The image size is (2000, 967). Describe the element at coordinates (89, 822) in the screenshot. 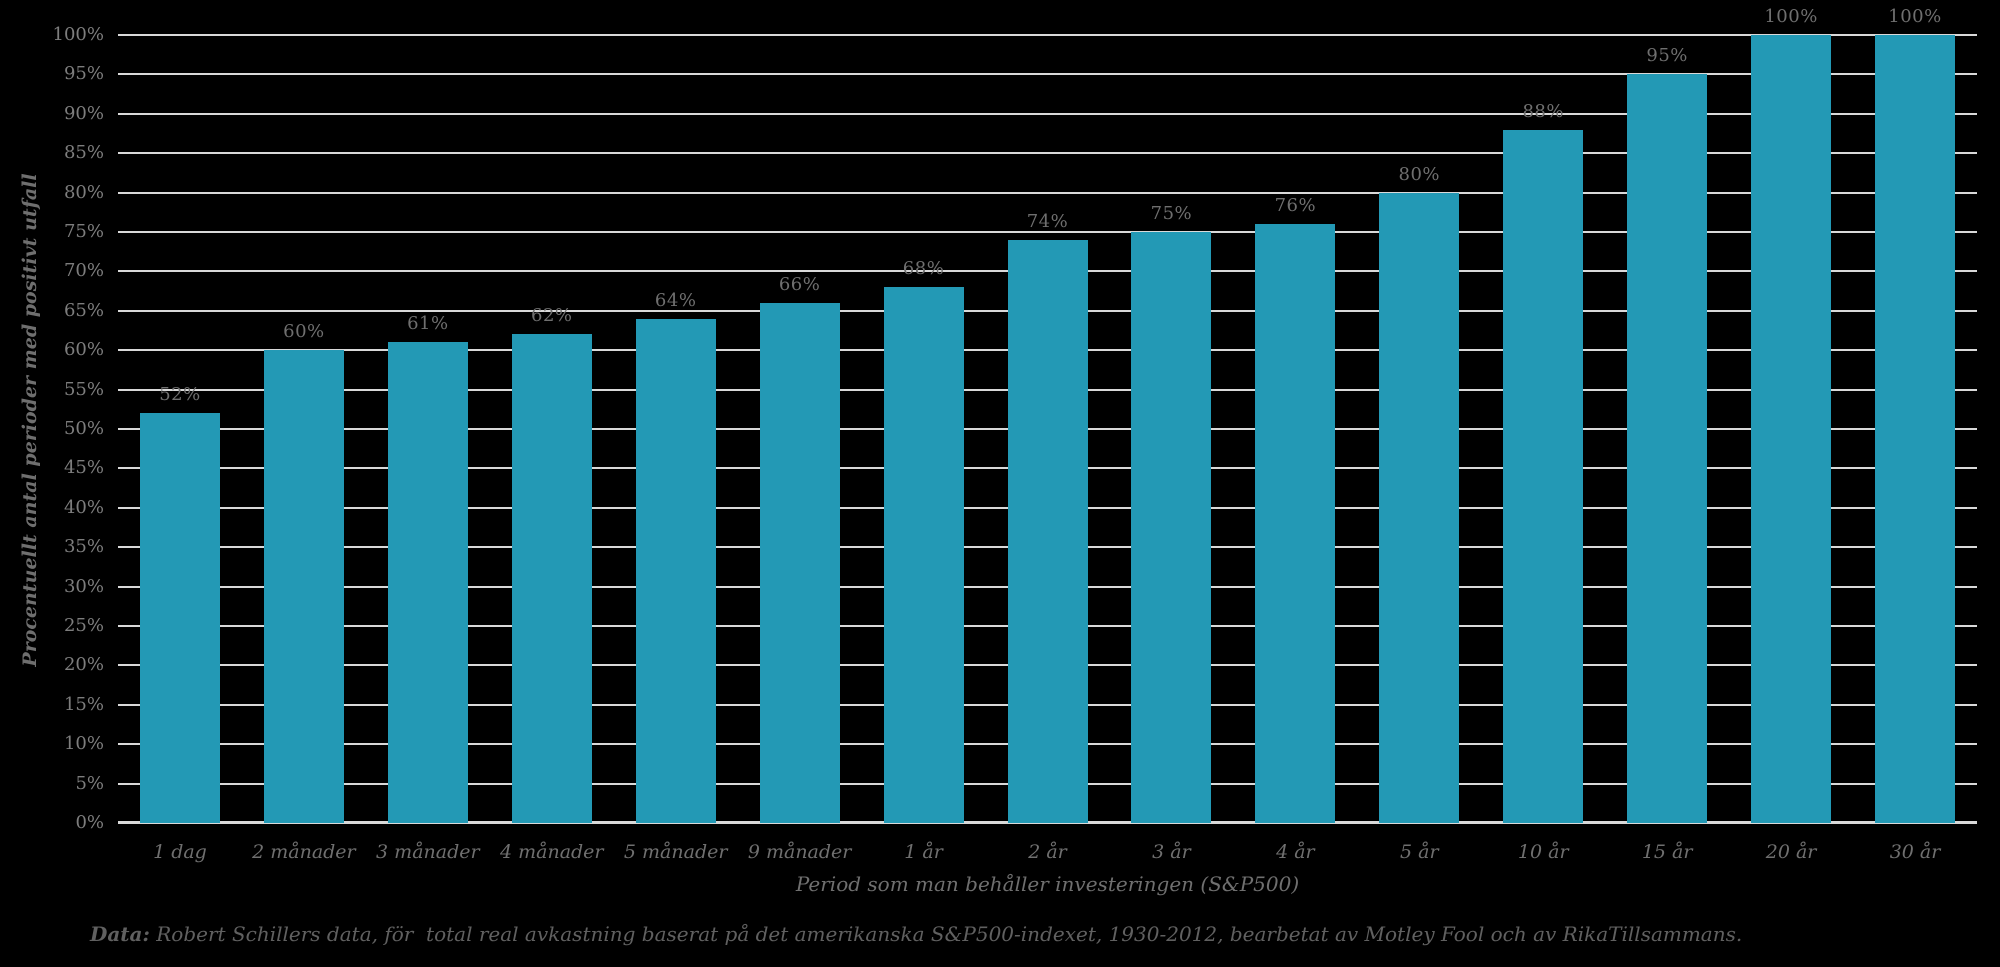

I see `y-tick-label: 0%` at that location.